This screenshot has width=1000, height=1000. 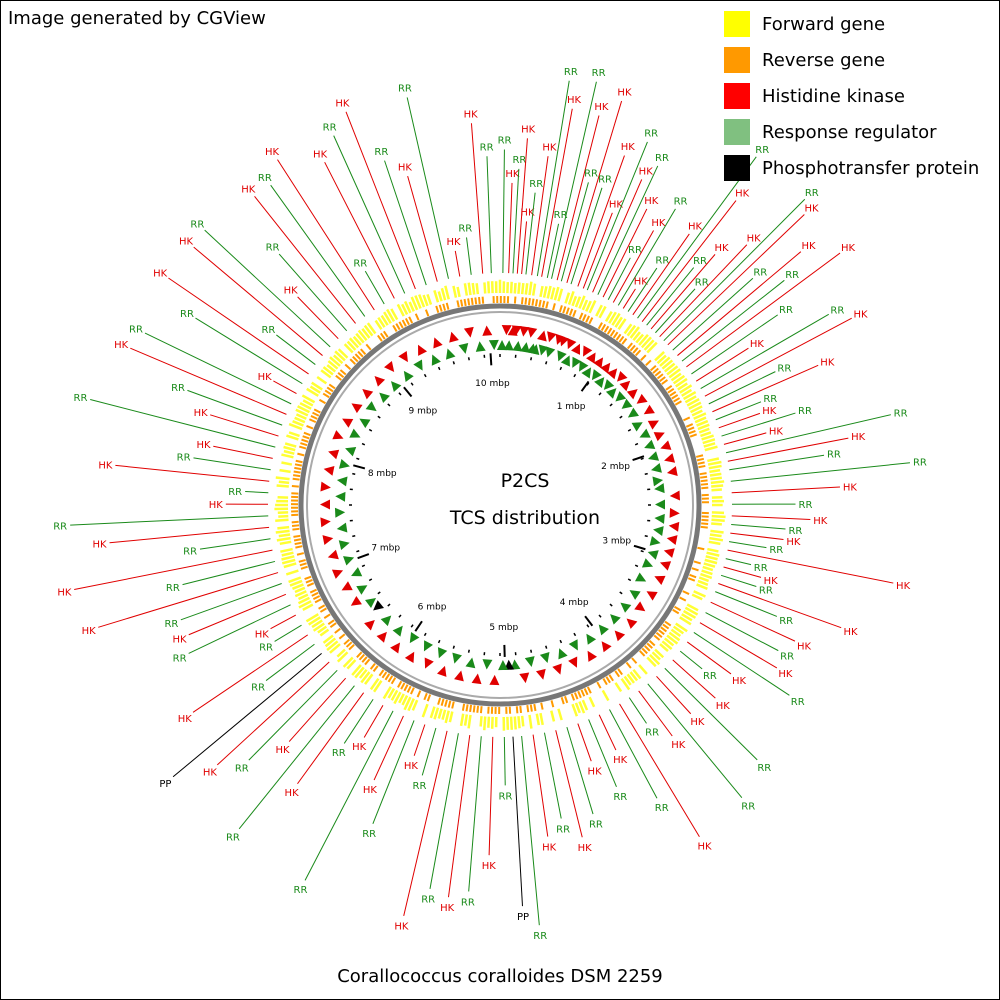 What do you see at coordinates (851, 132) in the screenshot?
I see `legend-item-response-regulator: Response regulator` at bounding box center [851, 132].